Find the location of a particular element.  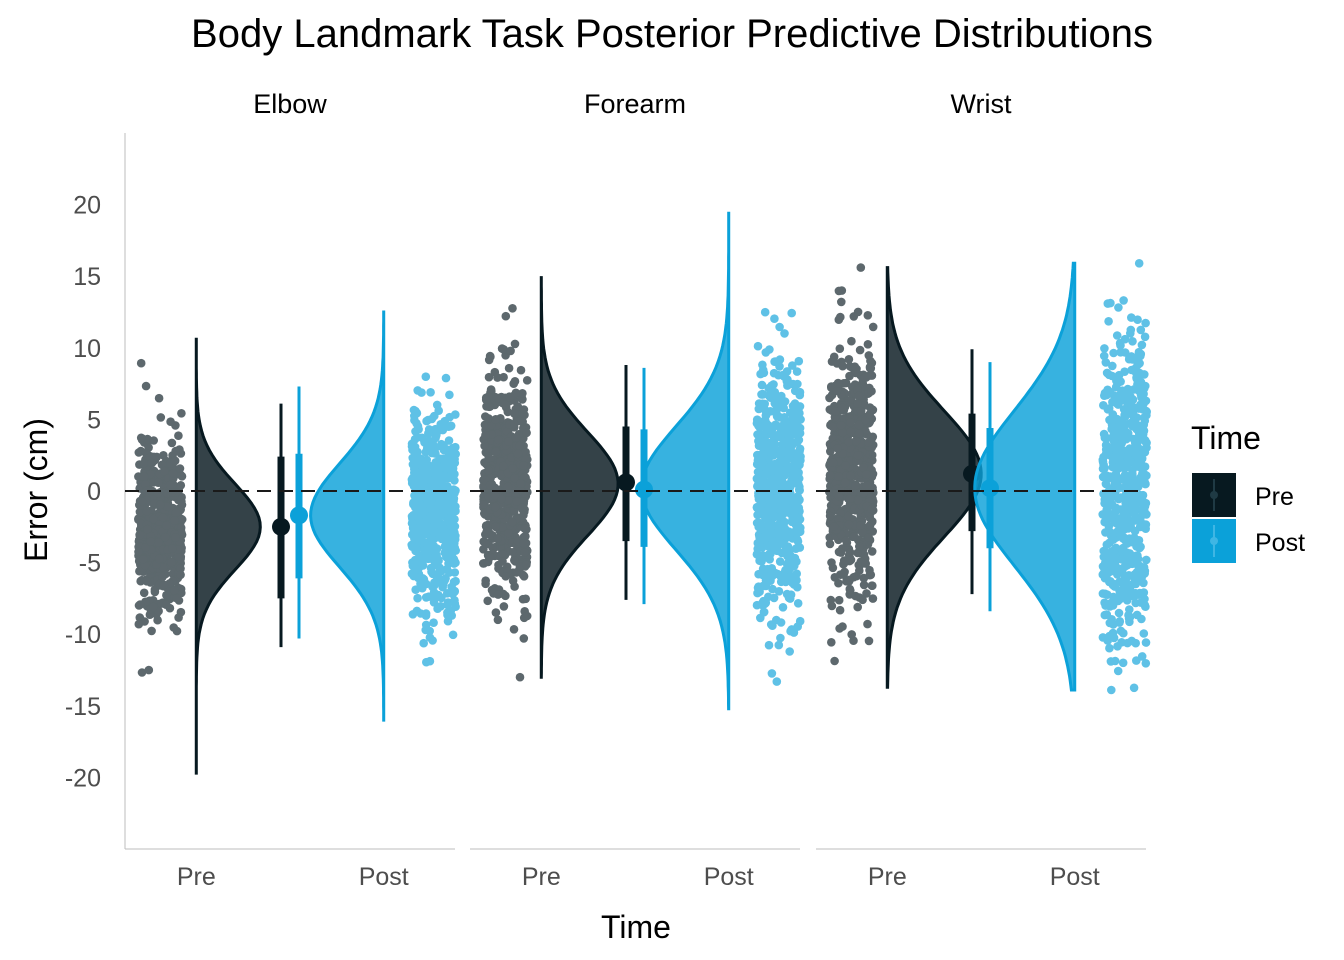

density-pre is located at coordinates (579, 477).